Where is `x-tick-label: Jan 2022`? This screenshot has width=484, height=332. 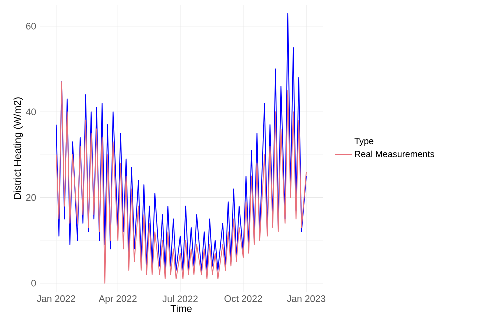
x-tick-label: Jan 2022 is located at coordinates (56, 299).